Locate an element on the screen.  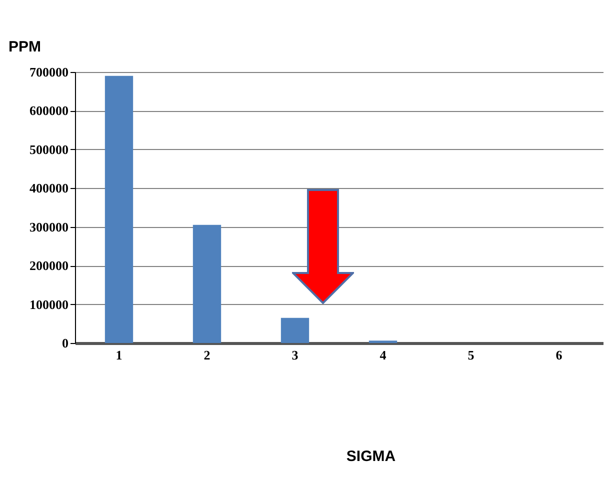
y-tick-label: 100000 is located at coordinates (49, 304).